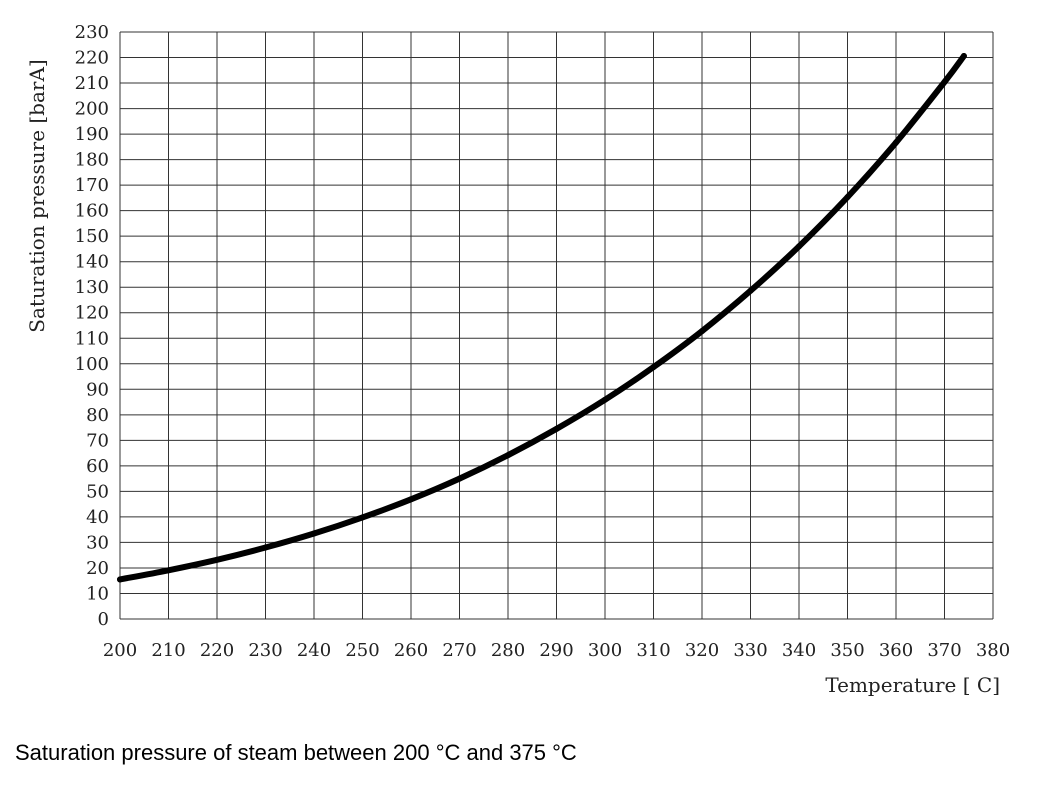 The width and height of the screenshot is (1042, 792). What do you see at coordinates (97, 517) in the screenshot?
I see `y-tick-label: 40` at bounding box center [97, 517].